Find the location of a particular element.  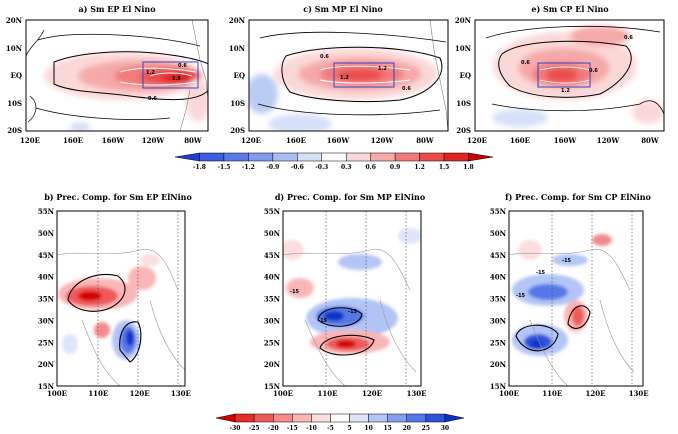

sst-colorbar-label: -1.8 is located at coordinates (199, 167).